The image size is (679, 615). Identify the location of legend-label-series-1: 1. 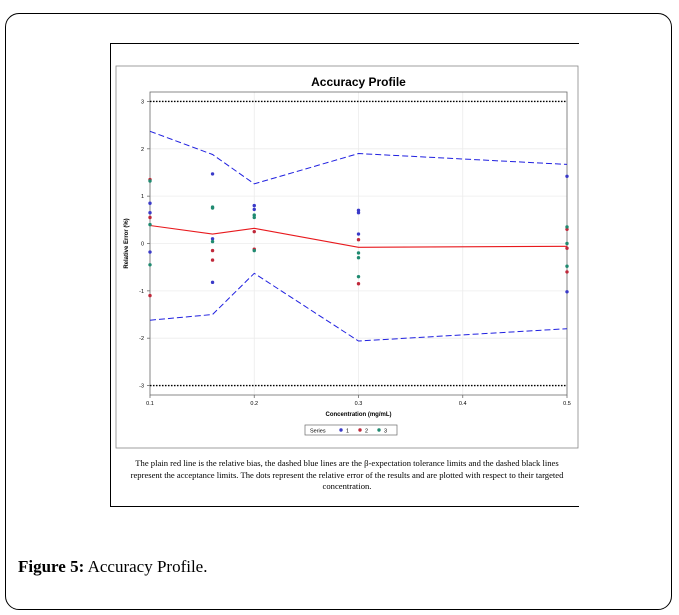
(347, 431).